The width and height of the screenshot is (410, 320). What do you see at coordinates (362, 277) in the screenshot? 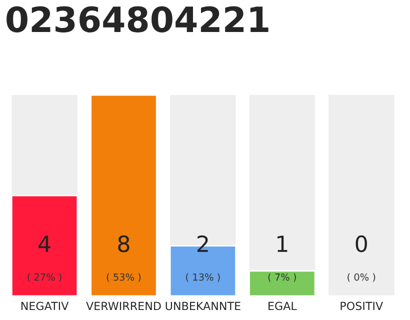
I see `annotation: ( 0% )` at bounding box center [362, 277].